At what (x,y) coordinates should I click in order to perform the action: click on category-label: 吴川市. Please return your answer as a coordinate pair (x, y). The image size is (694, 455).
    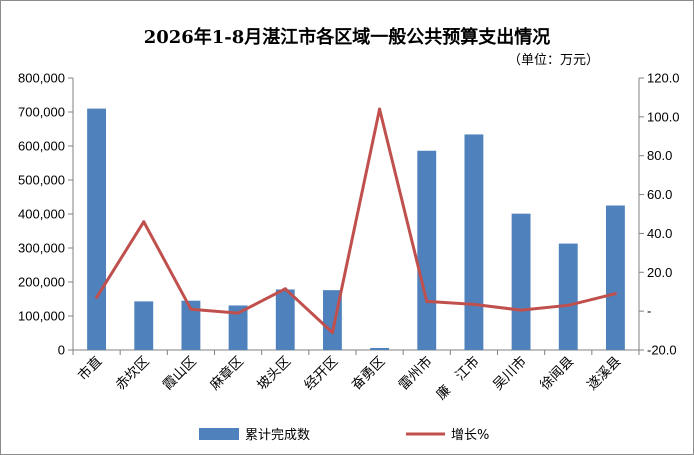
    Looking at the image, I should click on (509, 373).